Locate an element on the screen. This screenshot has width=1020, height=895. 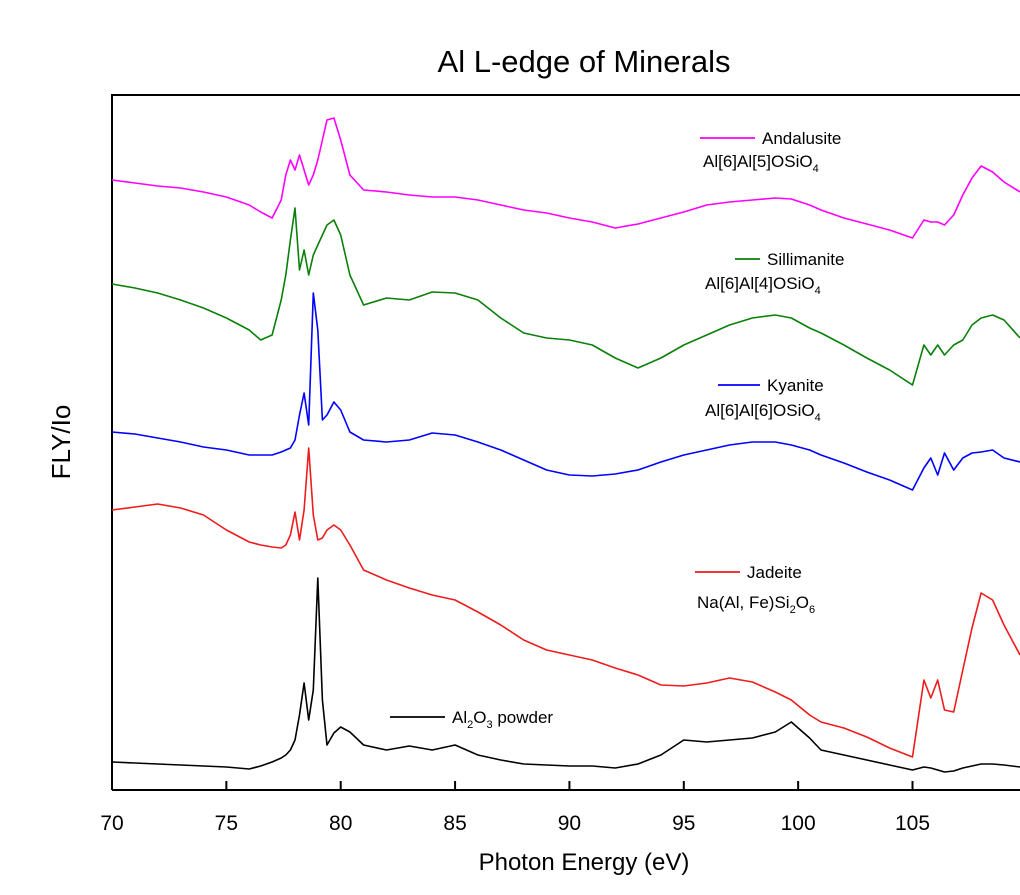
legend-formula: Al[6]Al[6]OSiO4 is located at coordinates (763, 412).